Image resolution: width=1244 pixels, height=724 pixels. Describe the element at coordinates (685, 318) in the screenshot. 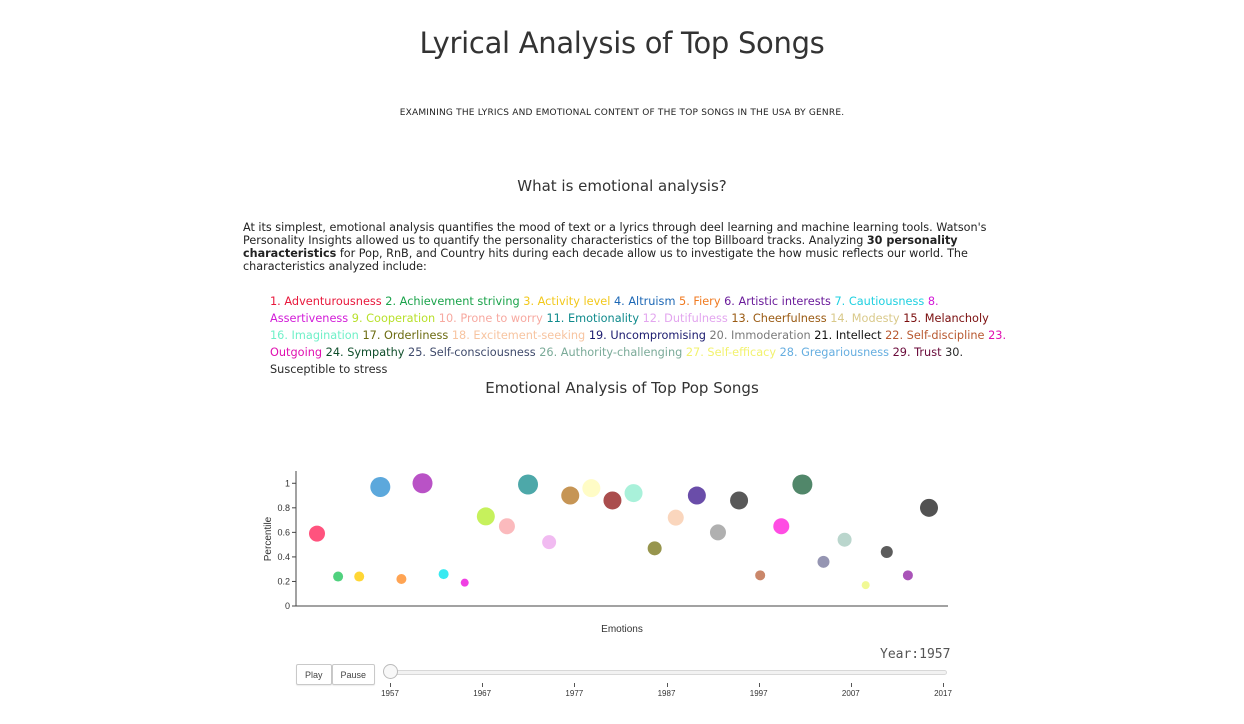

I see `emotion-item: 12. Dutifulness` at that location.